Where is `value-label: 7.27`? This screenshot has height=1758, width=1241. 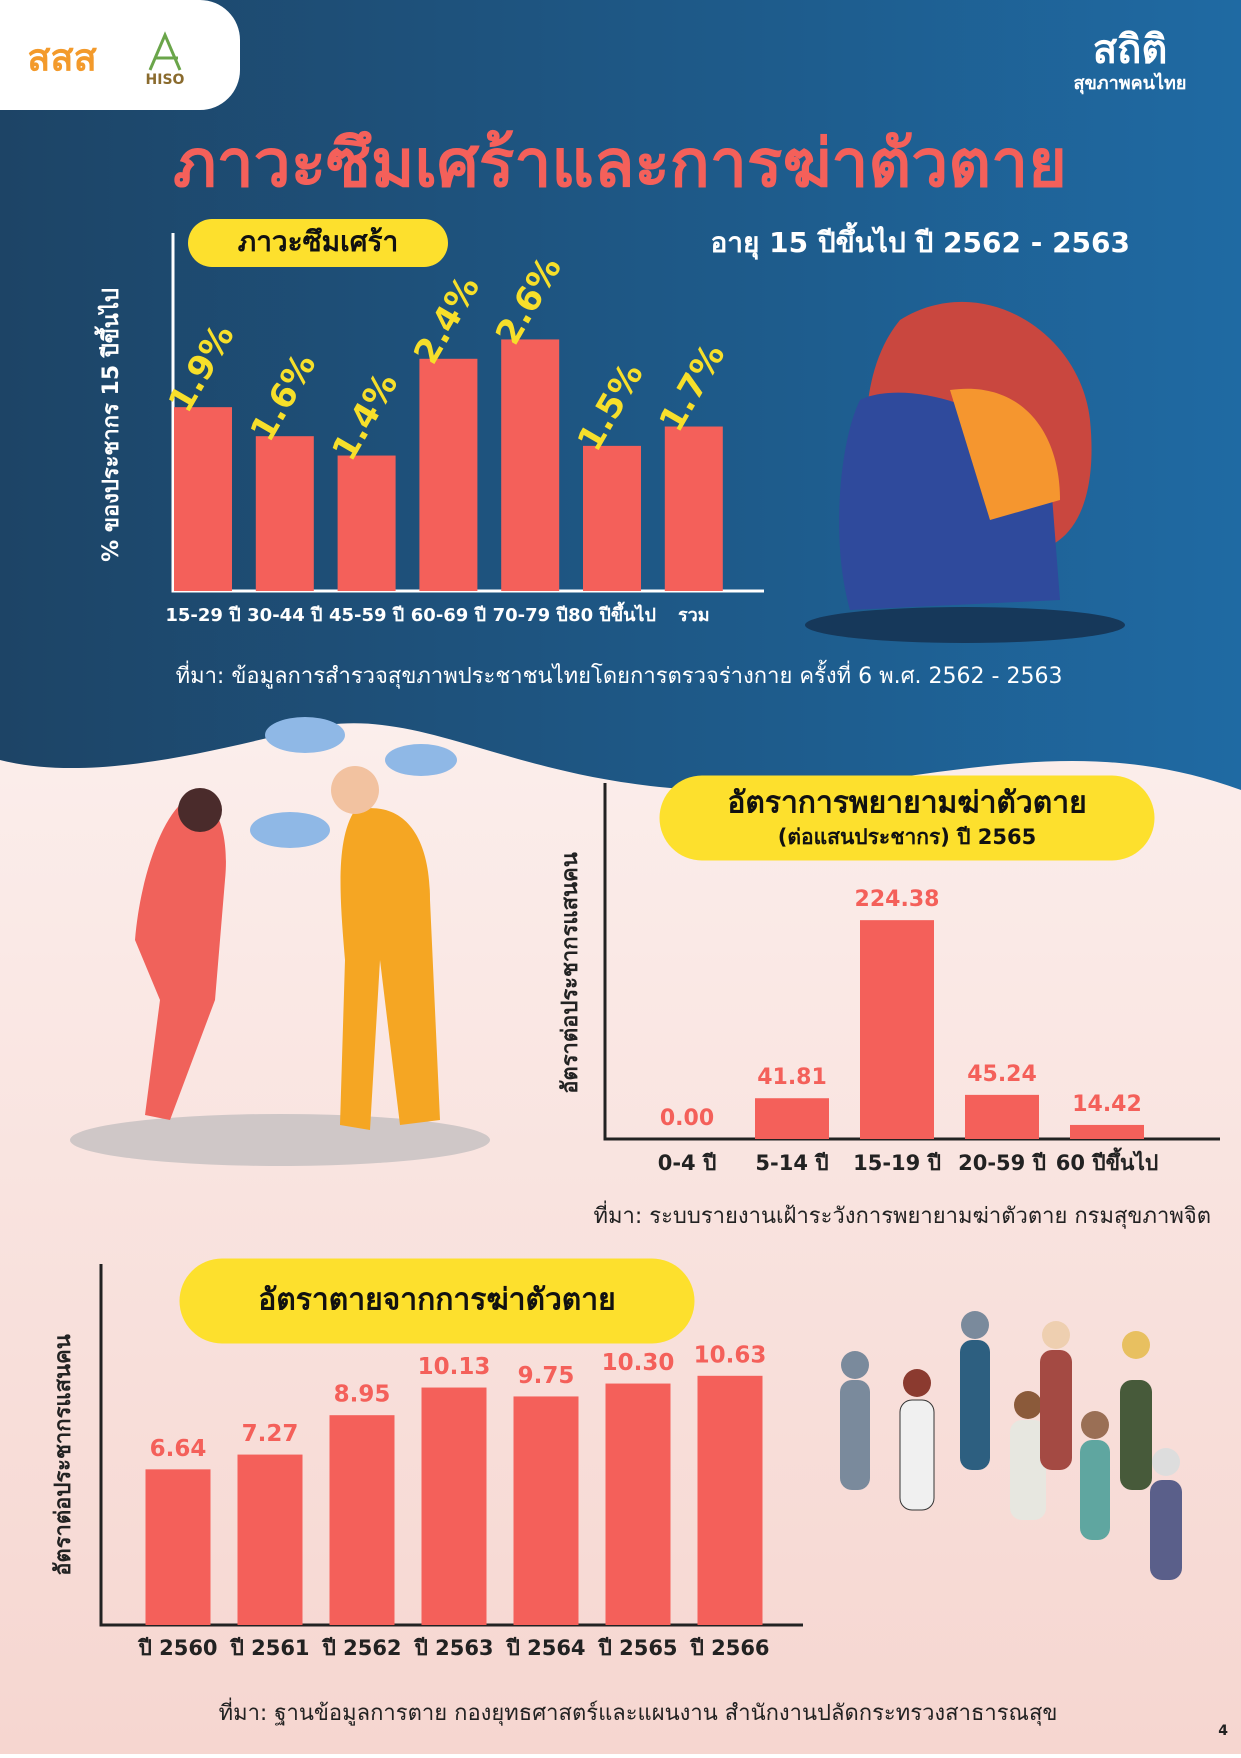 value-label: 7.27 is located at coordinates (270, 1434).